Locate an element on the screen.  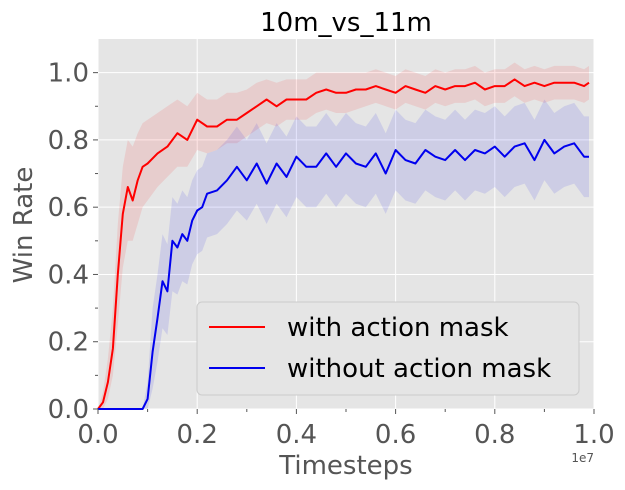
x-tick-label: 0.2 is located at coordinates (197, 435).